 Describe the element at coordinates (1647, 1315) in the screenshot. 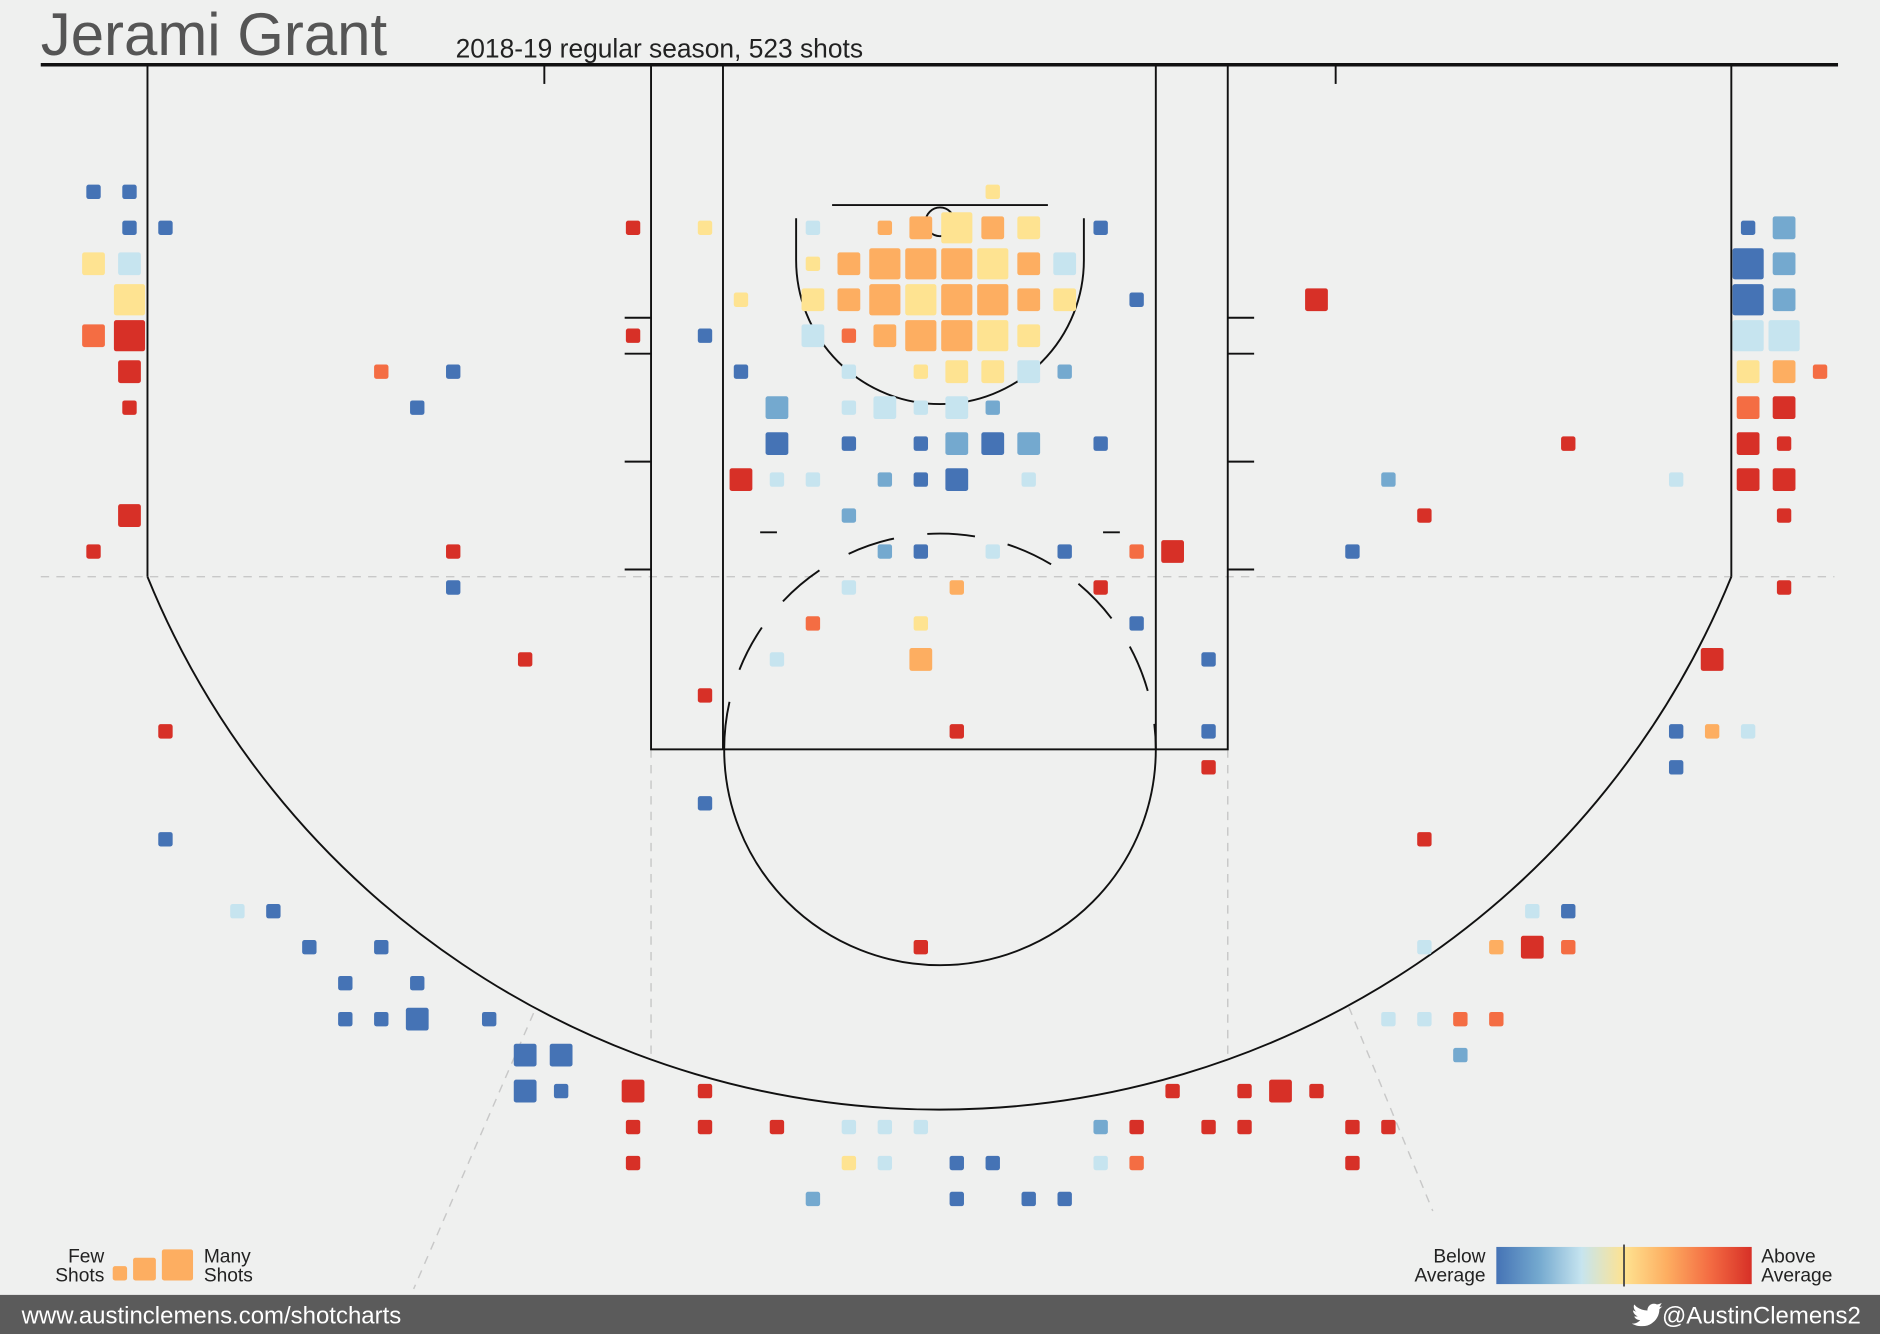

I see `twitter-icon` at that location.